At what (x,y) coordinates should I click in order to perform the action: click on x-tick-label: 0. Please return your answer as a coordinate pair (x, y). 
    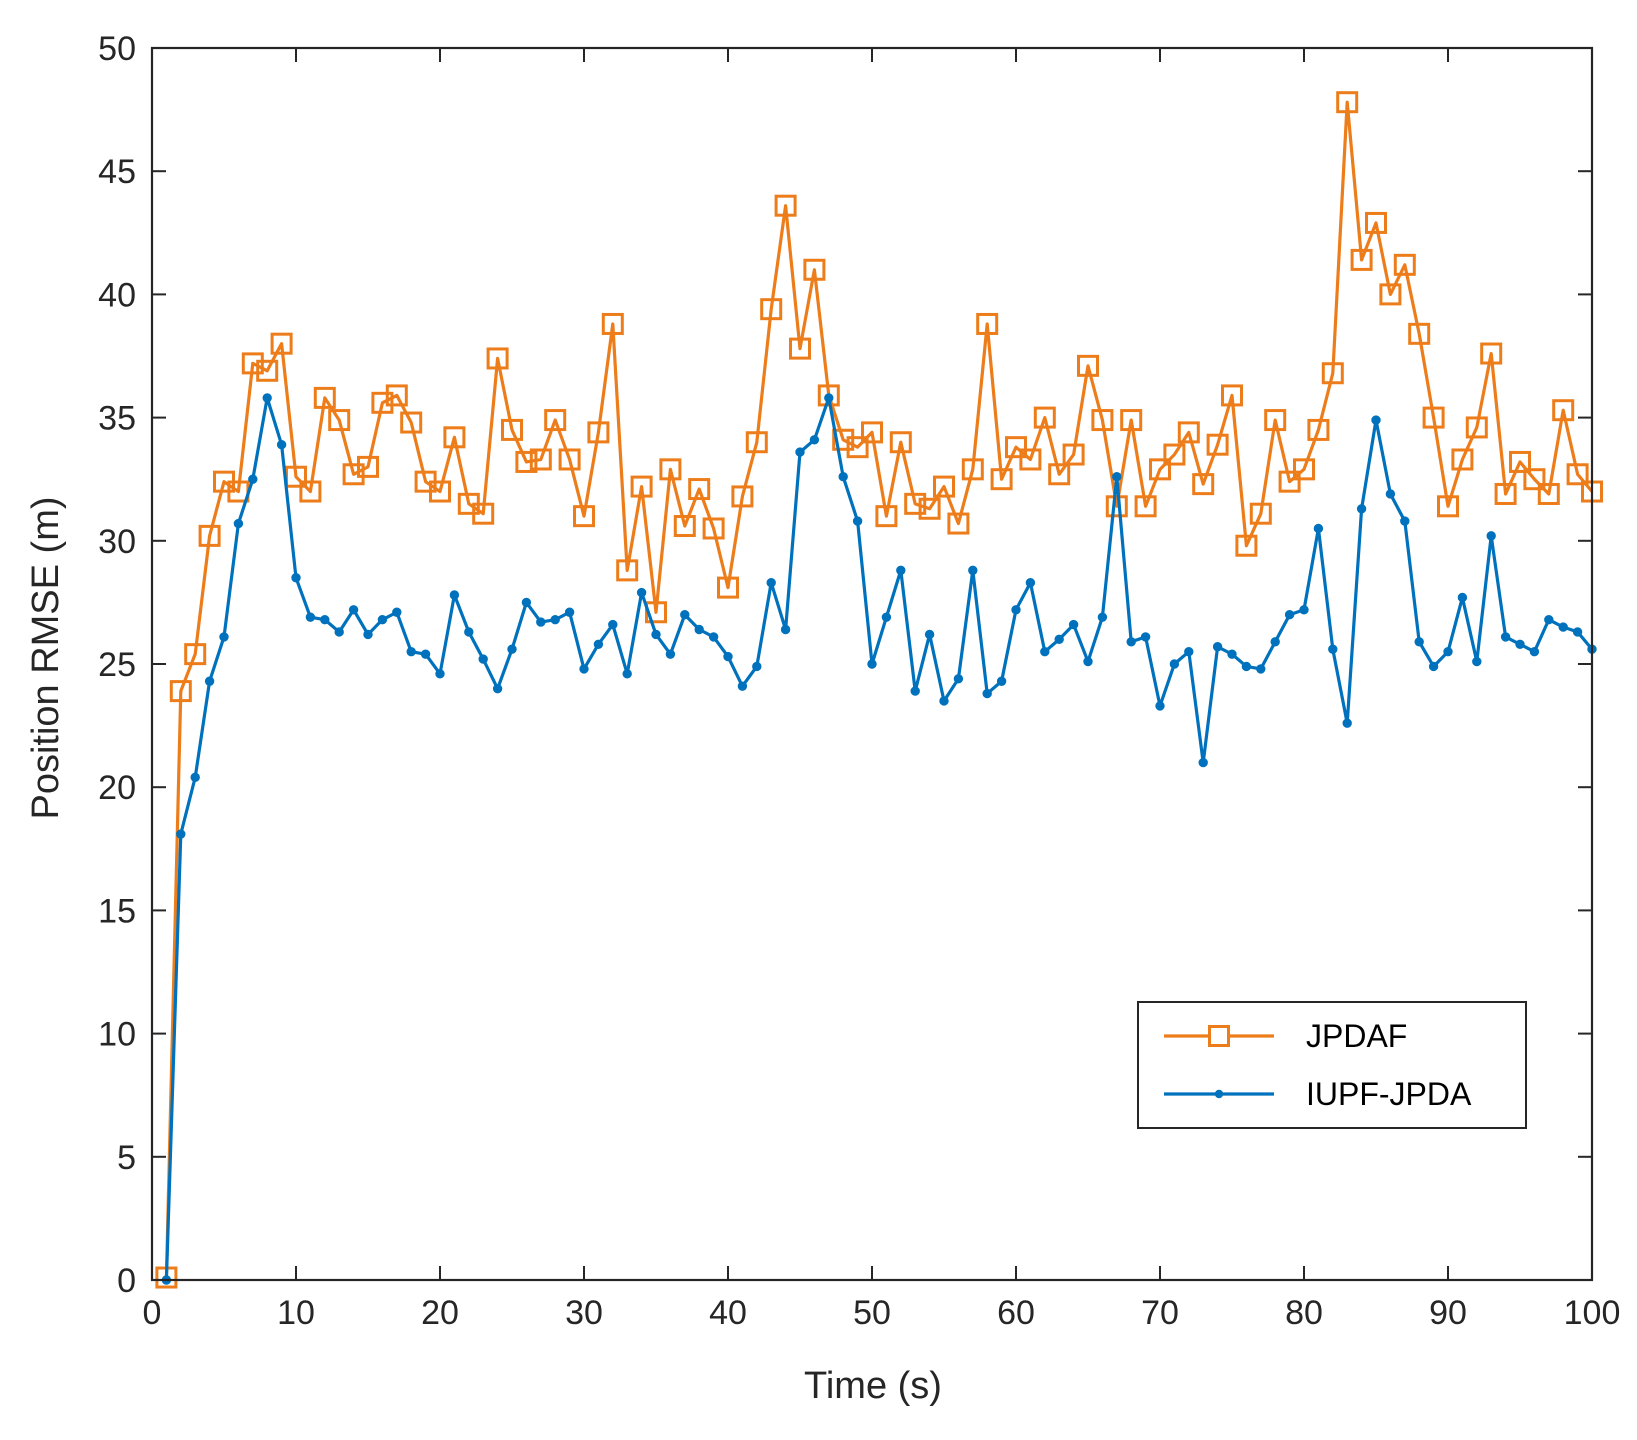
    Looking at the image, I should click on (152, 1313).